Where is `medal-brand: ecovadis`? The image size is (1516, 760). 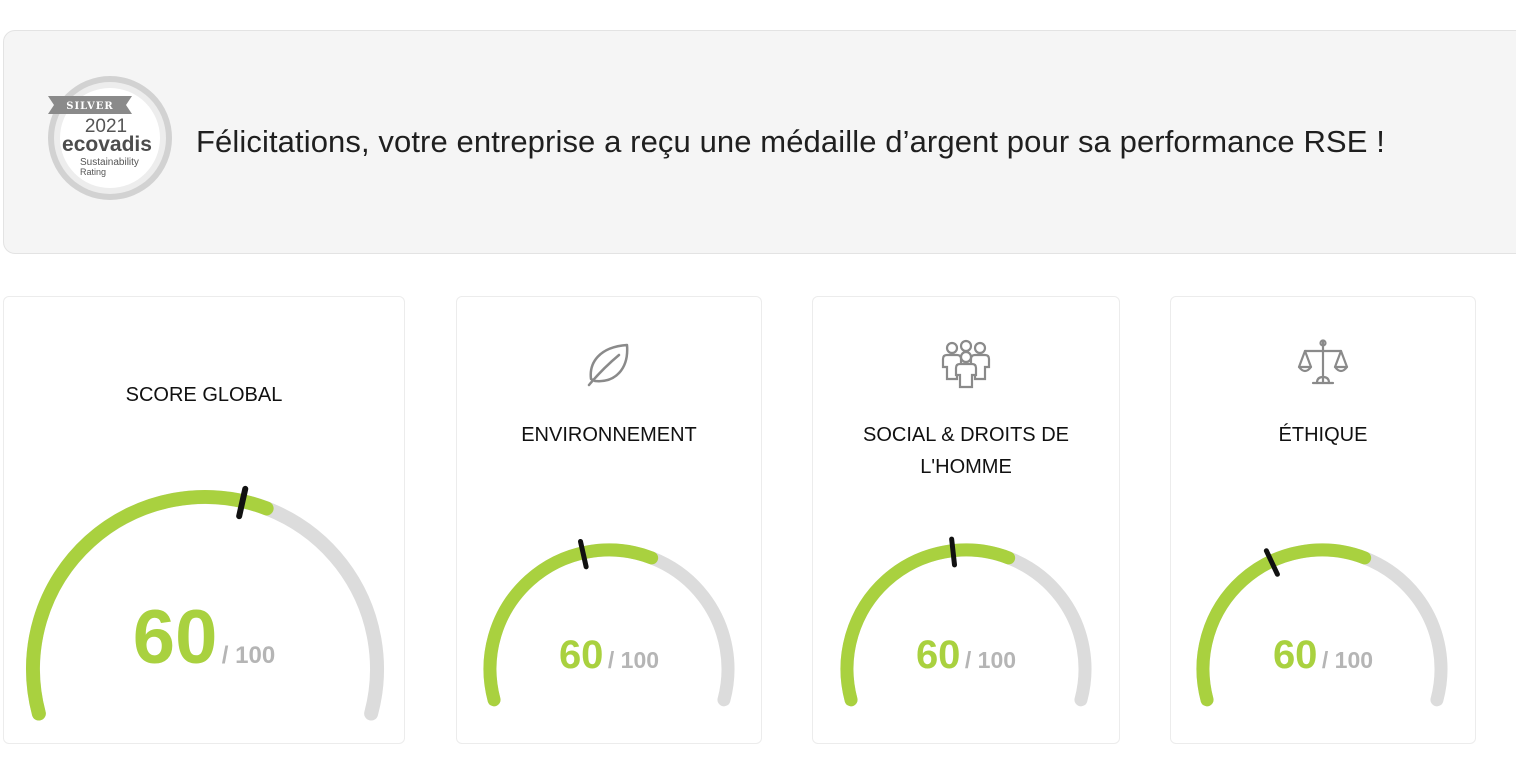
medal-brand: ecovadis is located at coordinates (107, 144).